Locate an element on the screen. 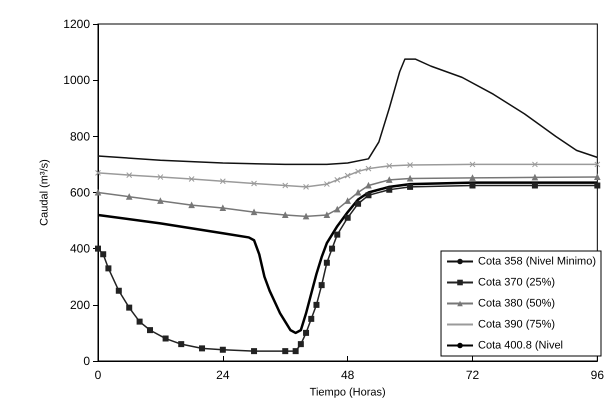 The height and width of the screenshot is (410, 607). y-axis-title: Caudal (m³/s) is located at coordinates (44, 192).